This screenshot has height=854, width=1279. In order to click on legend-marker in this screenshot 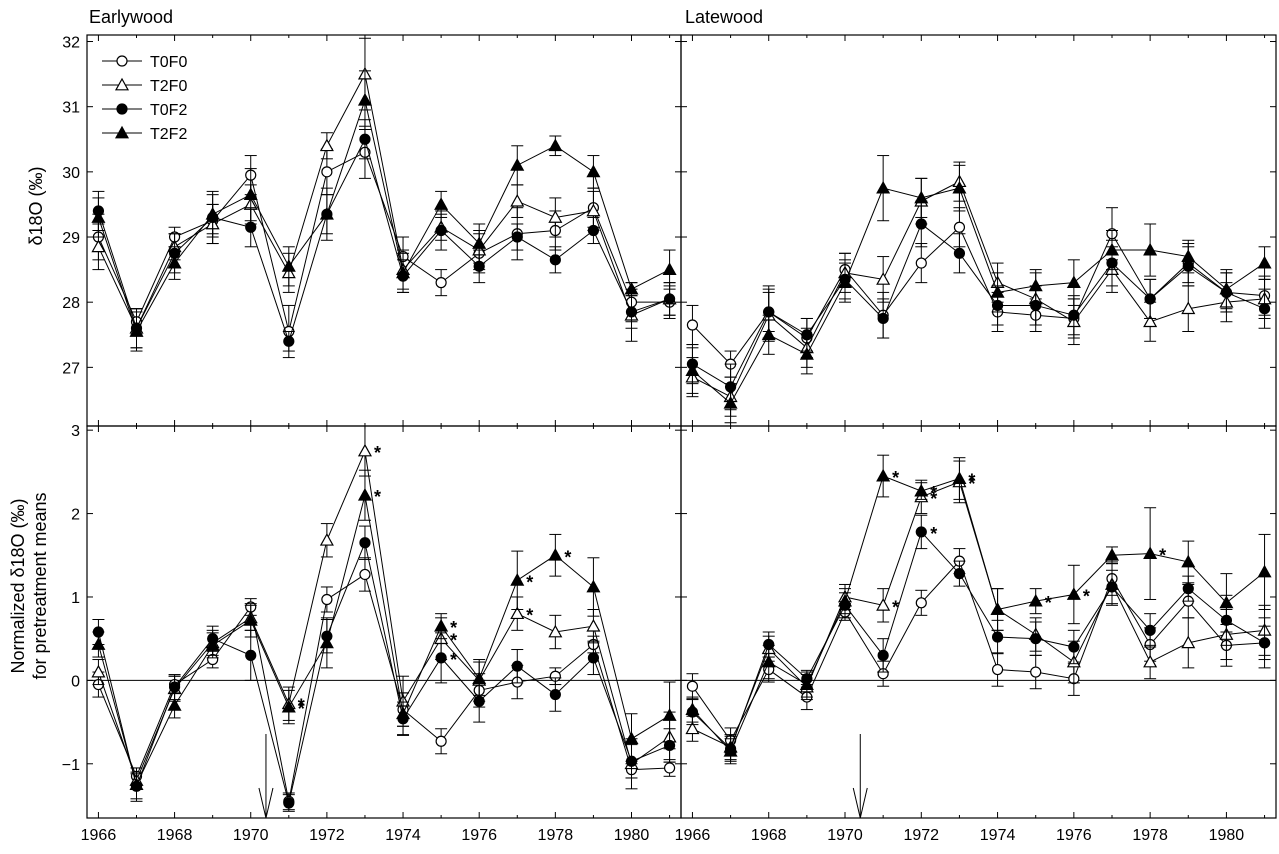, I will do `click(122, 109)`.